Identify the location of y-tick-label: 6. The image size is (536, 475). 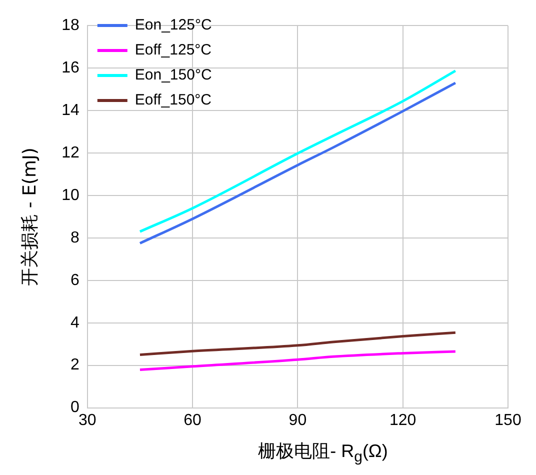
(75, 280).